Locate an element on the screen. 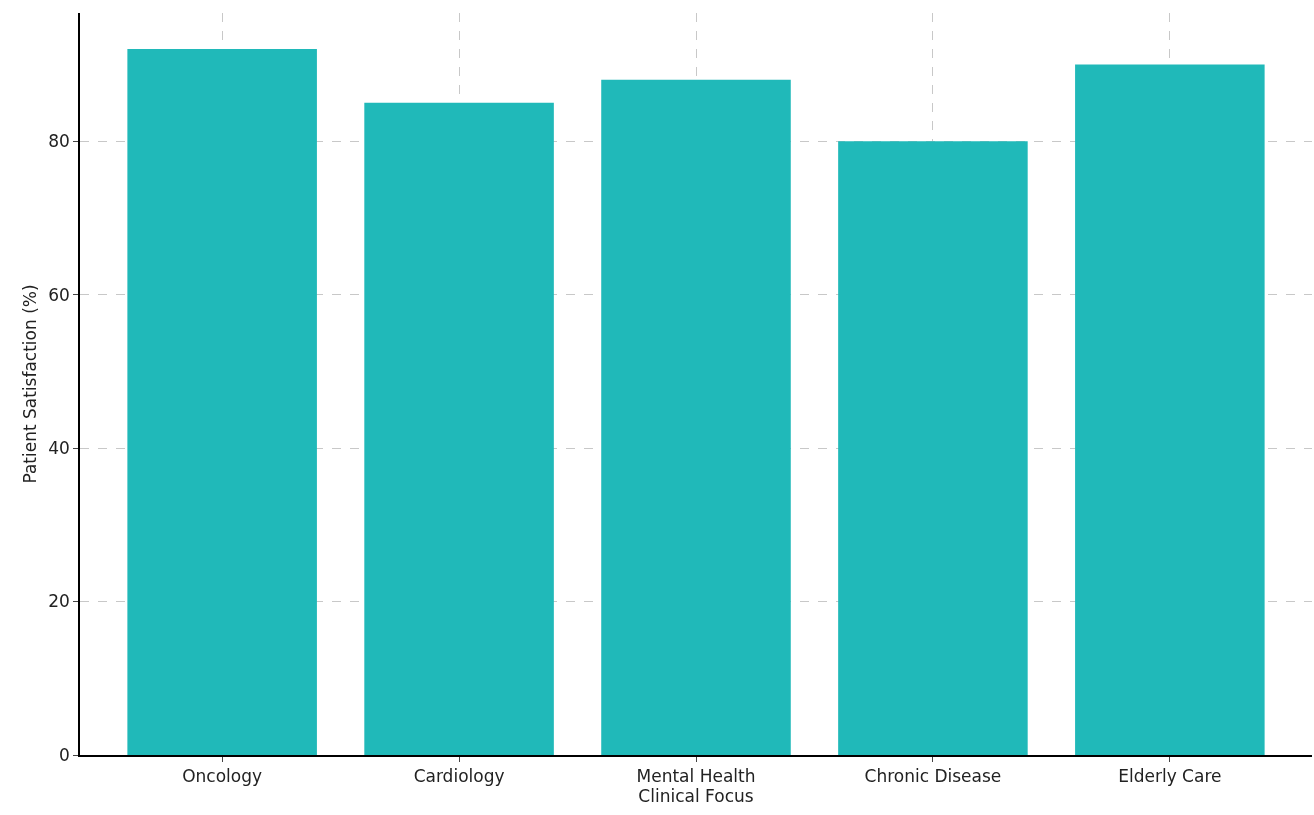  y-tick-label: 80 is located at coordinates (59, 141).